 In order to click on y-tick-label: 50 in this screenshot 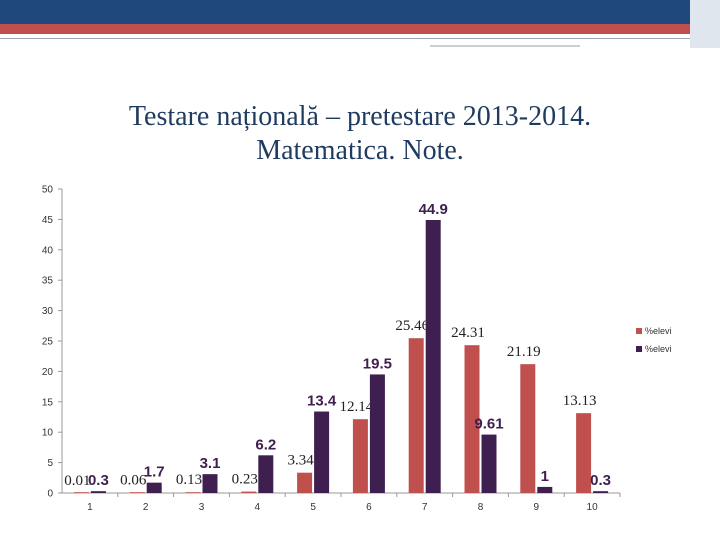, I will do `click(48, 190)`.